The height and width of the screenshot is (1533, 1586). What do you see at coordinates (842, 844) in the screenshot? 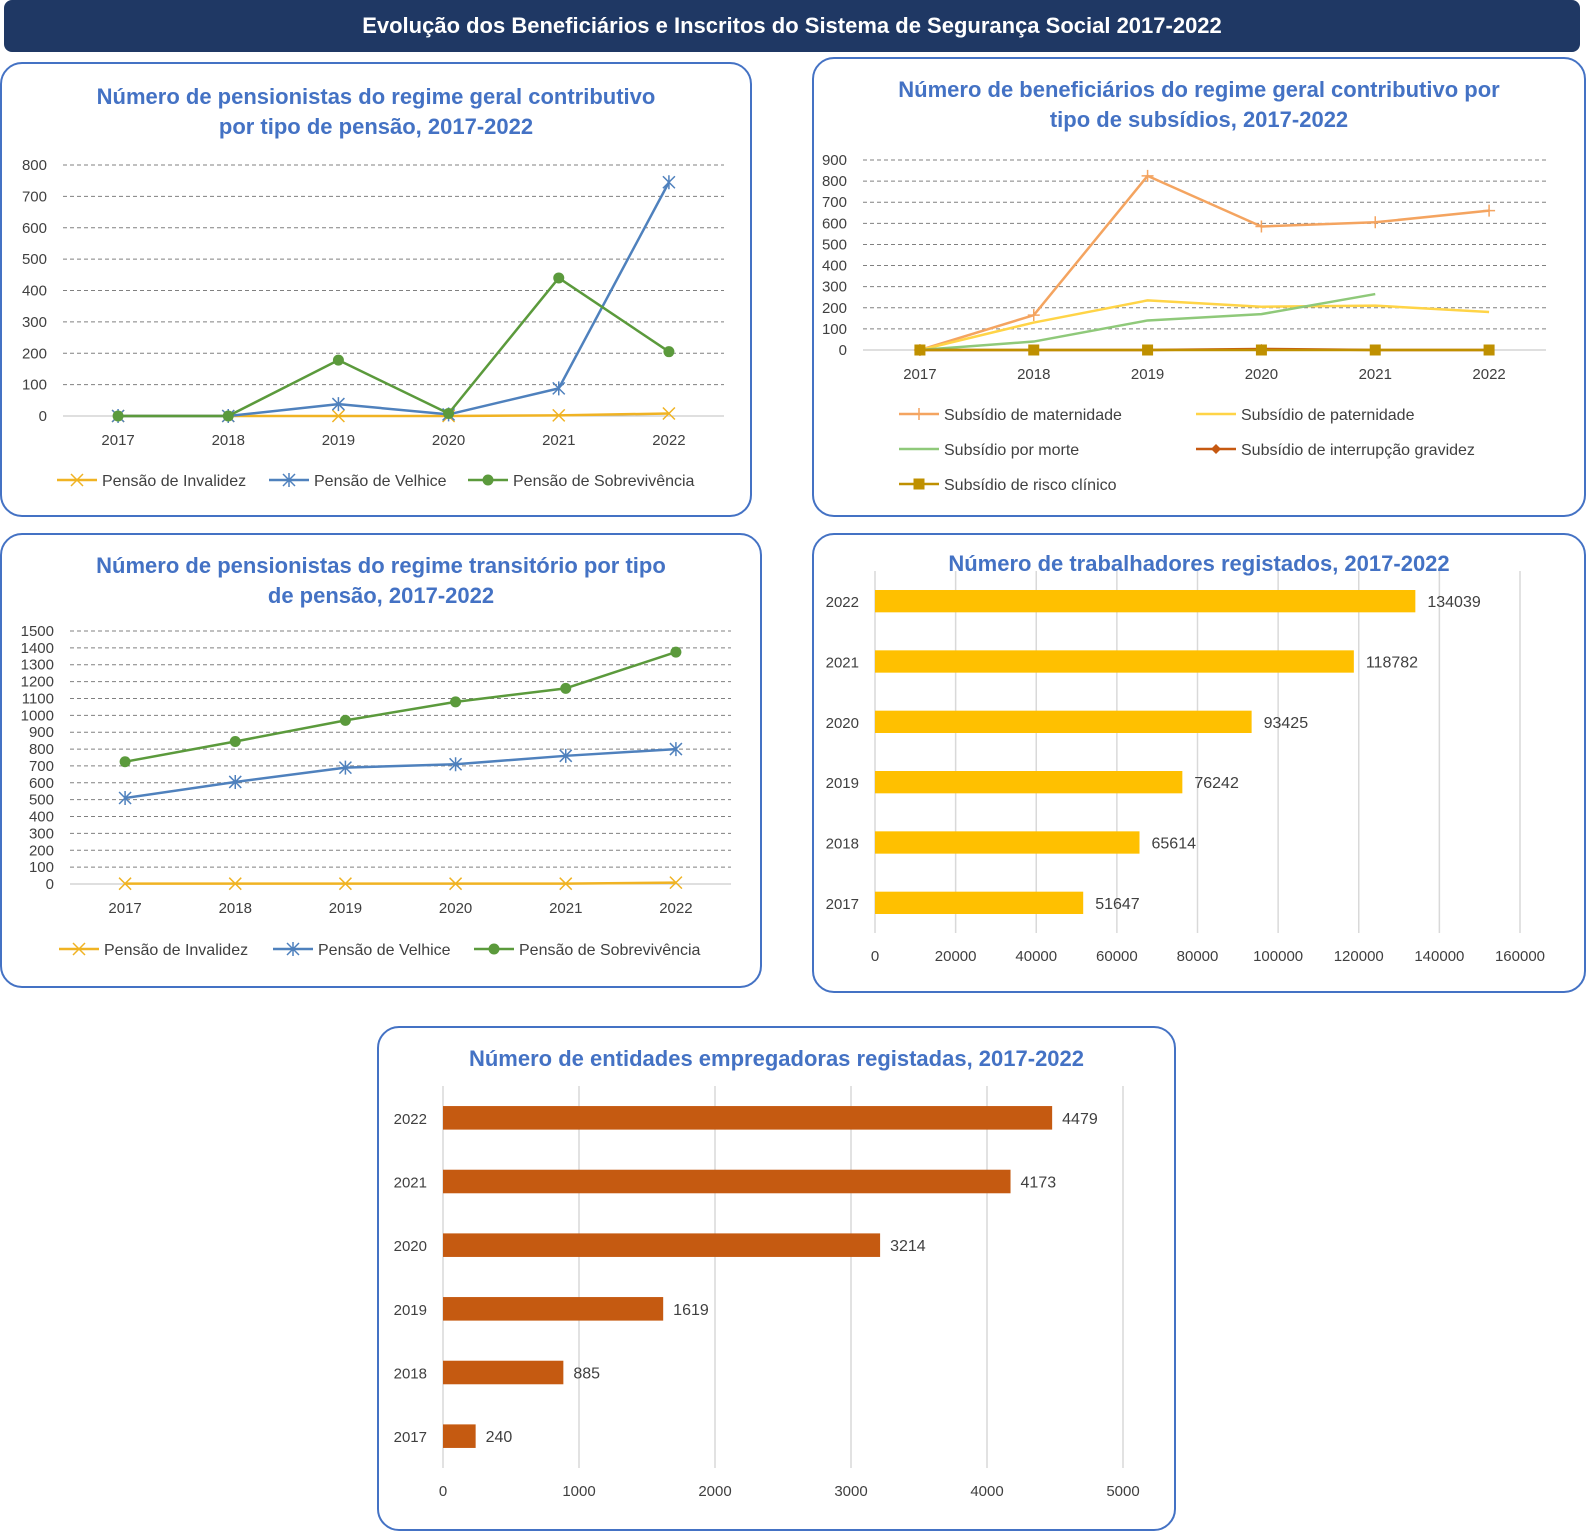
I see `y-tick-label: 2018` at bounding box center [842, 844].